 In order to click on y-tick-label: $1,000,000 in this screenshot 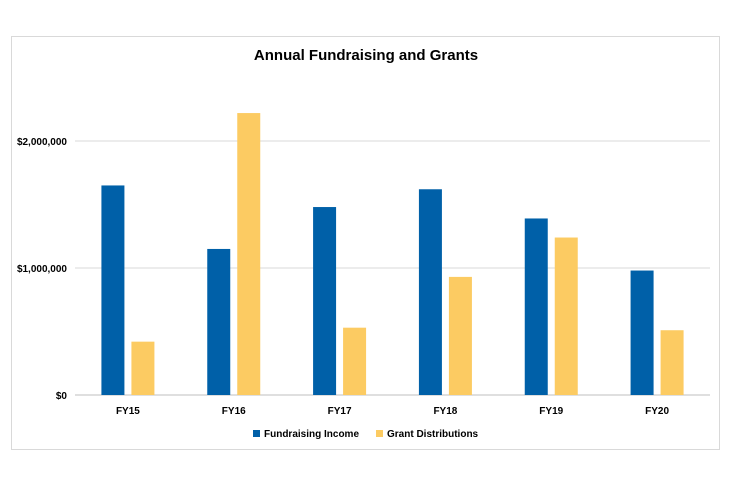, I will do `click(42, 269)`.